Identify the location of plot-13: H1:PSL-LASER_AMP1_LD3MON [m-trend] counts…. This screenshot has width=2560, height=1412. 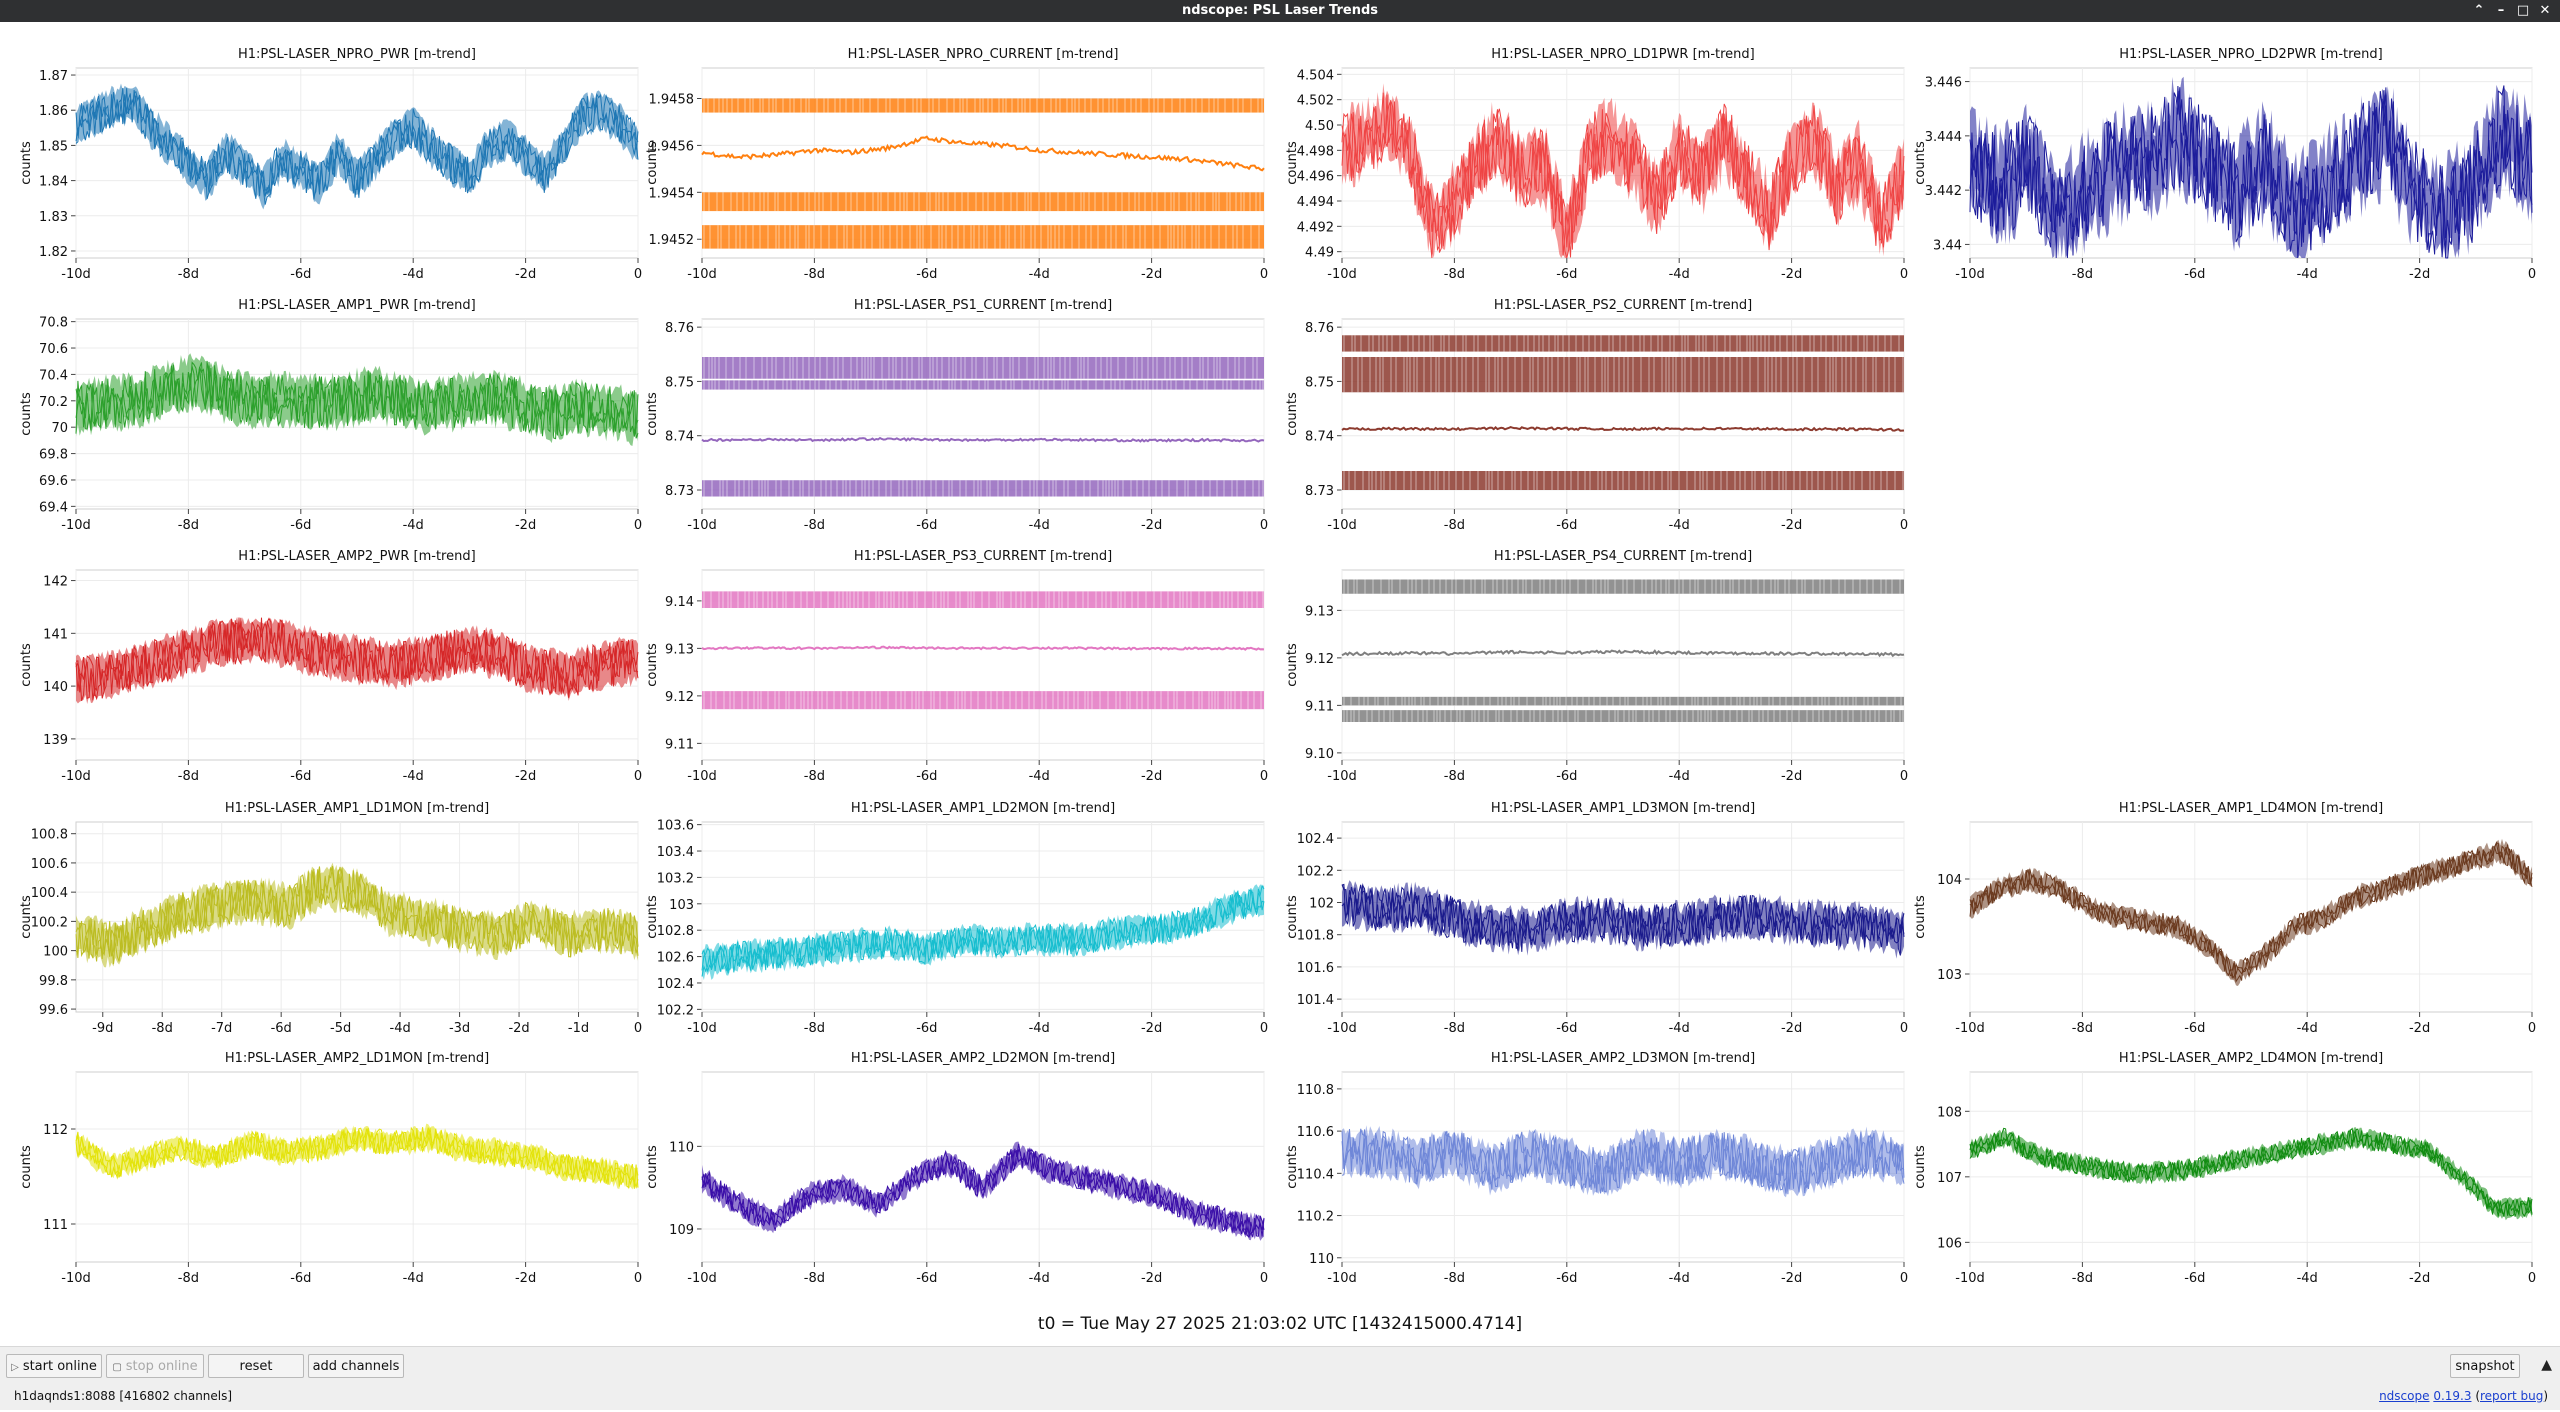
(1596, 918).